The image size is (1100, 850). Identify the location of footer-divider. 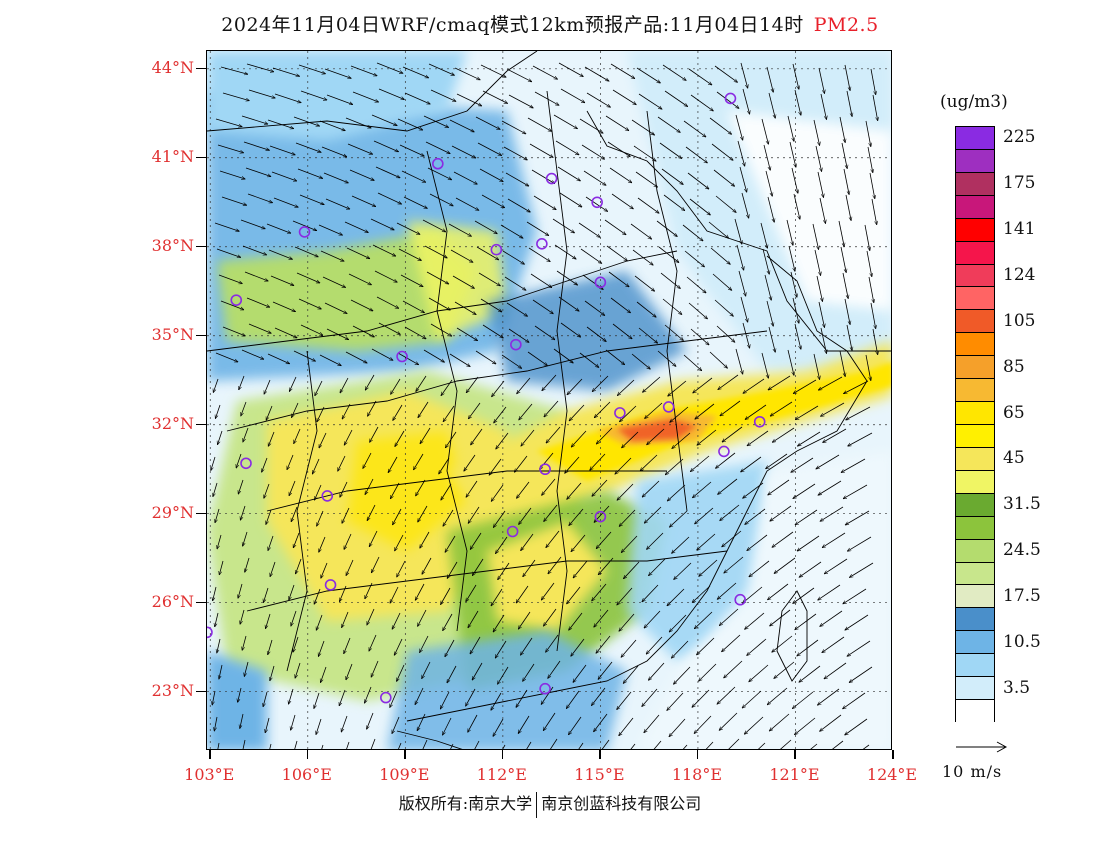
(537, 804).